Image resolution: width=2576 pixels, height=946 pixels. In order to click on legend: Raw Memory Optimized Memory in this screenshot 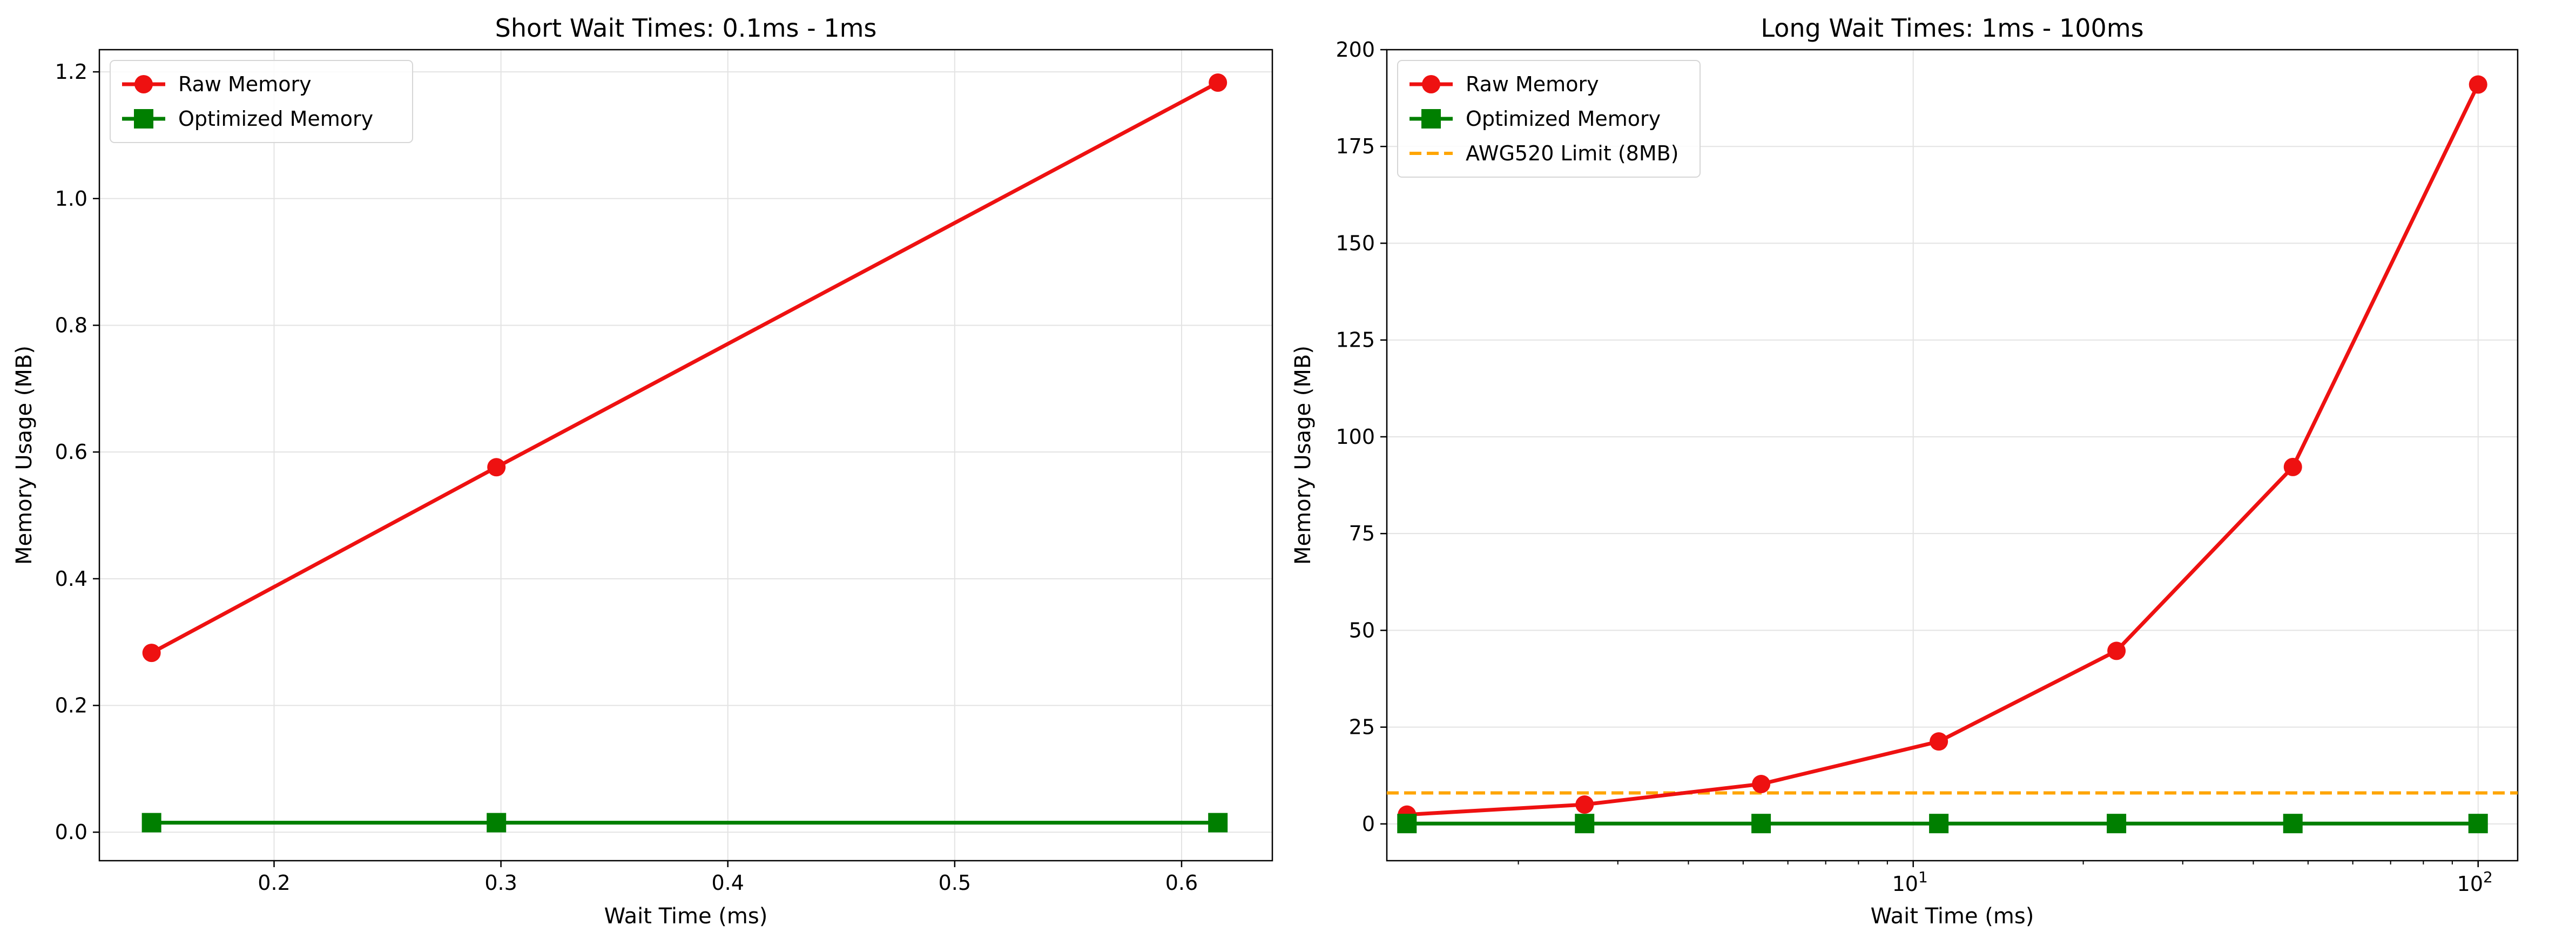, I will do `click(261, 102)`.